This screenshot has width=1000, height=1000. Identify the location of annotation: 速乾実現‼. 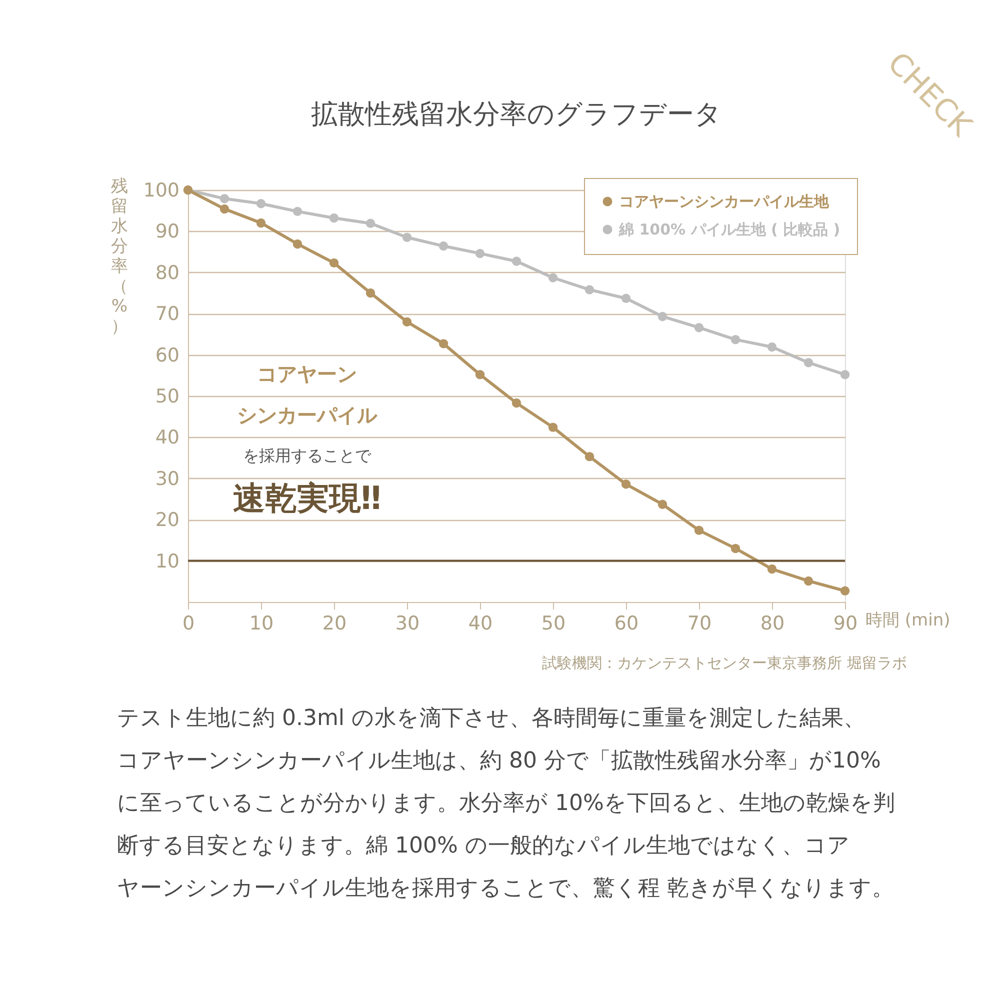
(307, 498).